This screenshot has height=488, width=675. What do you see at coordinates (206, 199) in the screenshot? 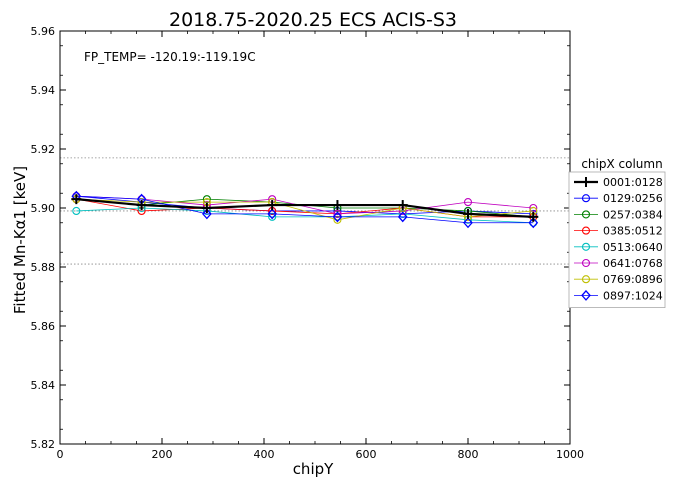
I see `data-point-0257:0384-2` at bounding box center [206, 199].